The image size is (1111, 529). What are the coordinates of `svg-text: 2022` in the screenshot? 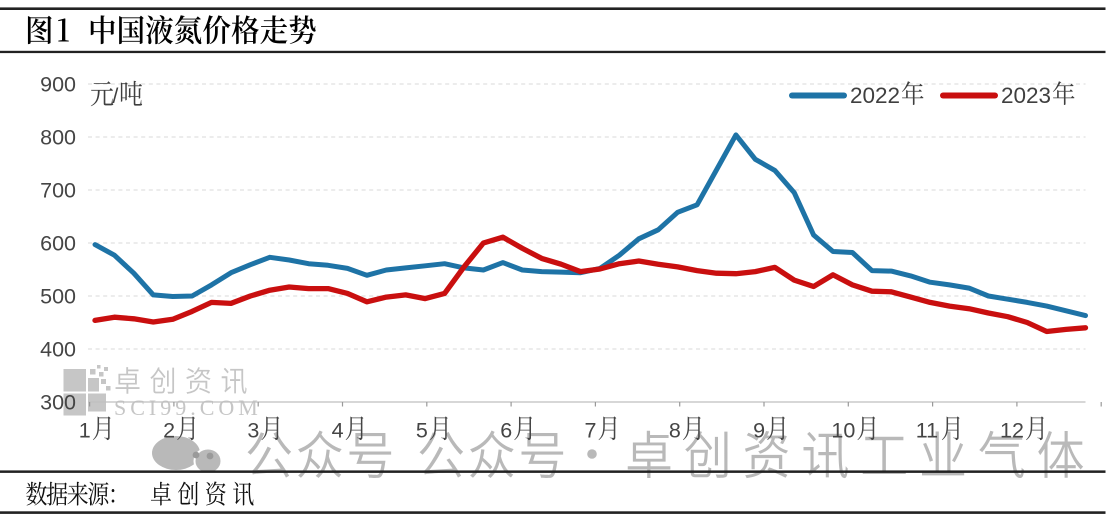 It's located at (875, 95).